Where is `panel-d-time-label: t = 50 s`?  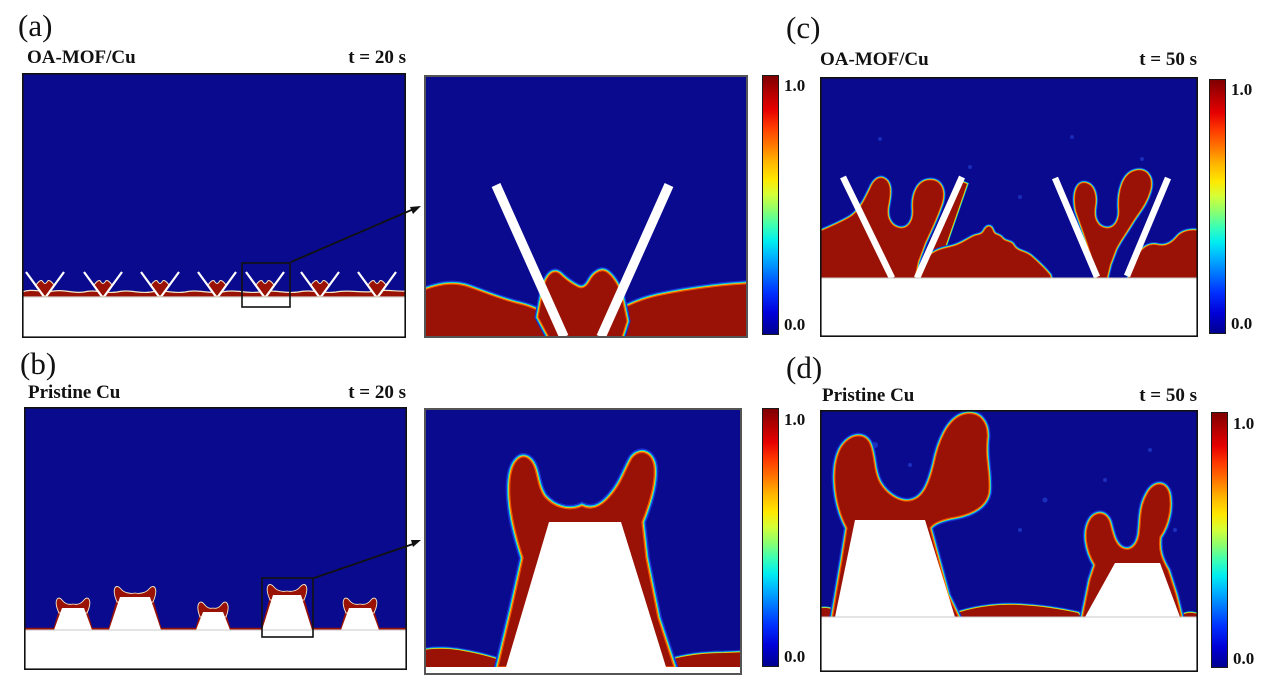 panel-d-time-label: t = 50 s is located at coordinates (1168, 395).